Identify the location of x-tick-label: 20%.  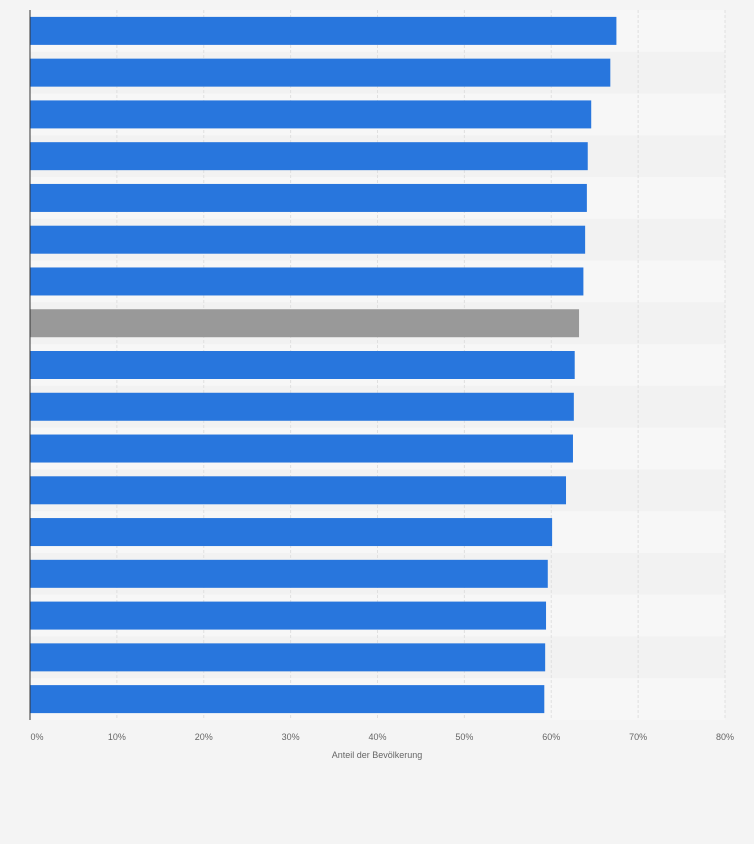
(204, 737).